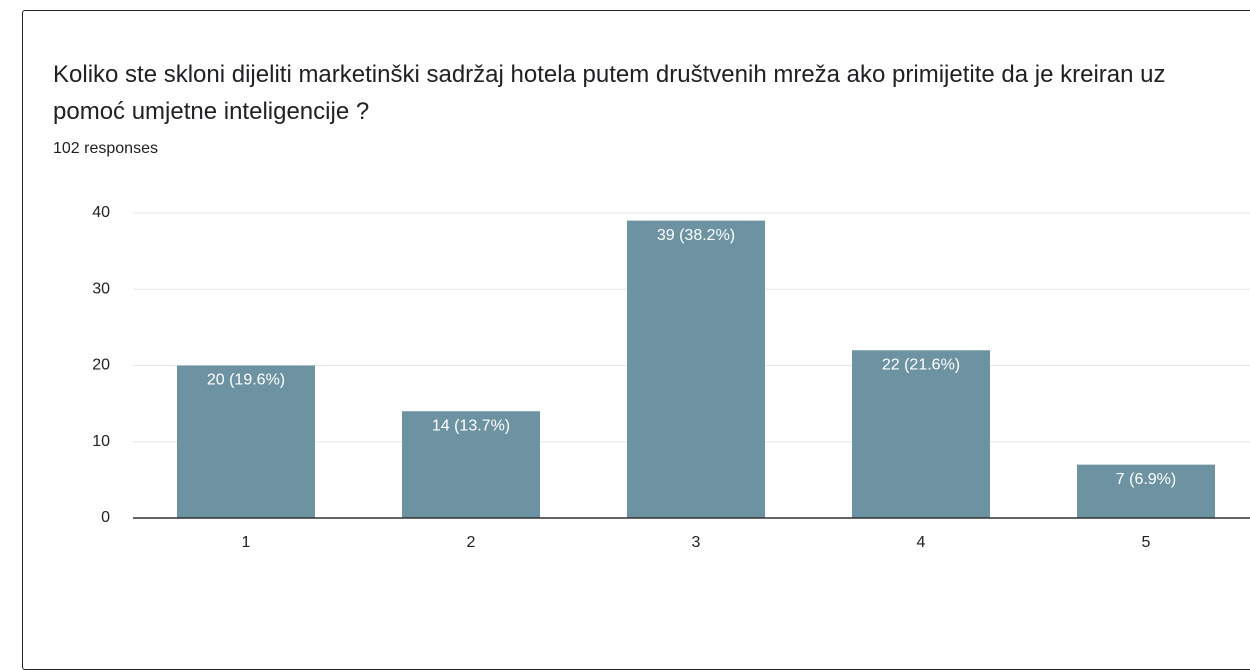 The image size is (1250, 670). I want to click on data-label: 20 (19.6%), so click(246, 380).